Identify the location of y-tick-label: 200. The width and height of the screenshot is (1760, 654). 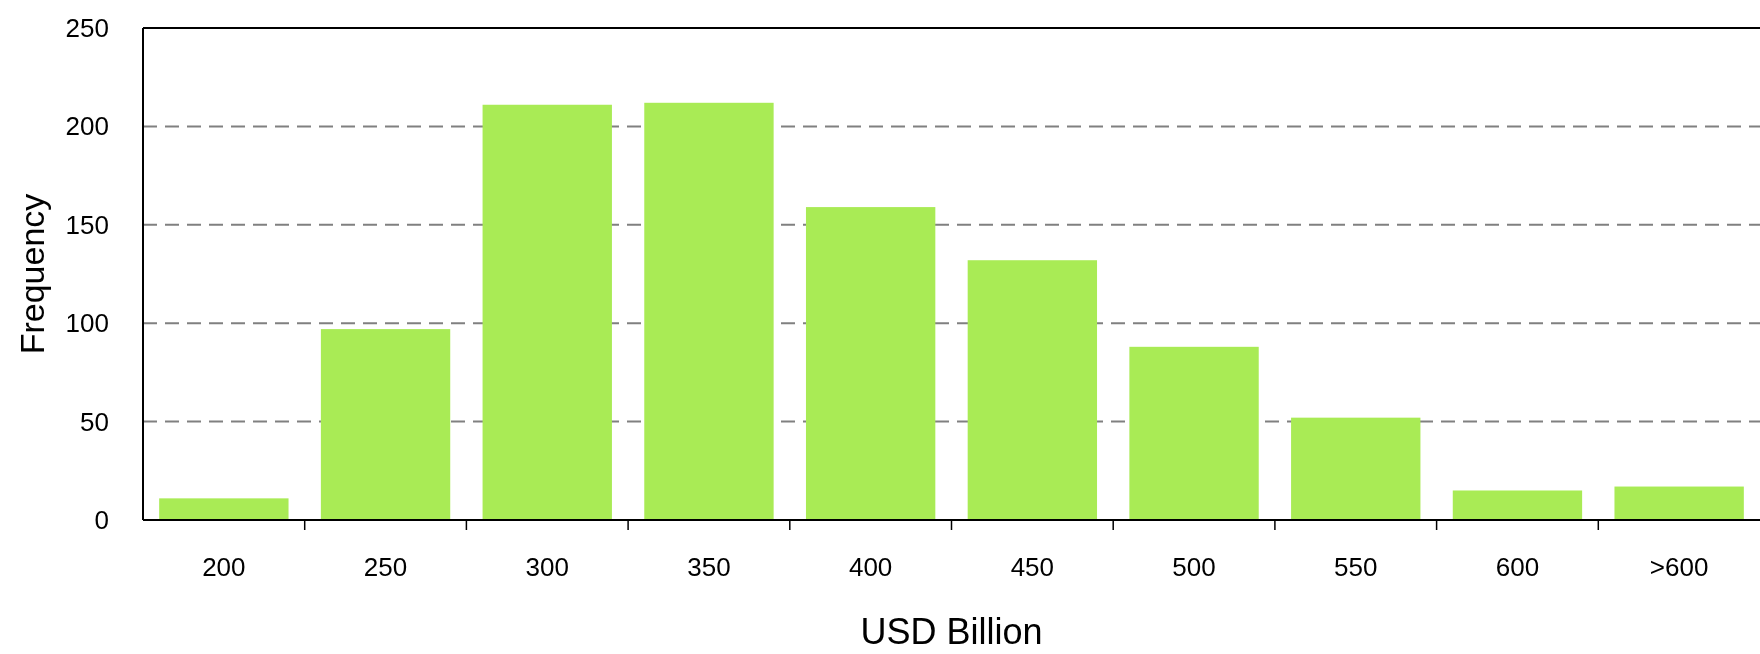
(87, 126).